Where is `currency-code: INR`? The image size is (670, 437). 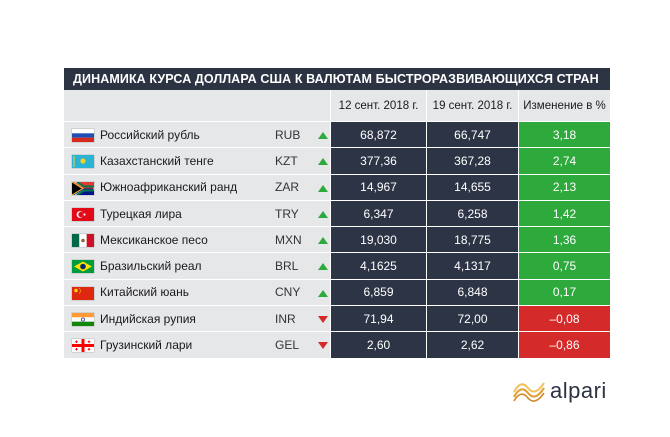
currency-code: INR is located at coordinates (285, 318).